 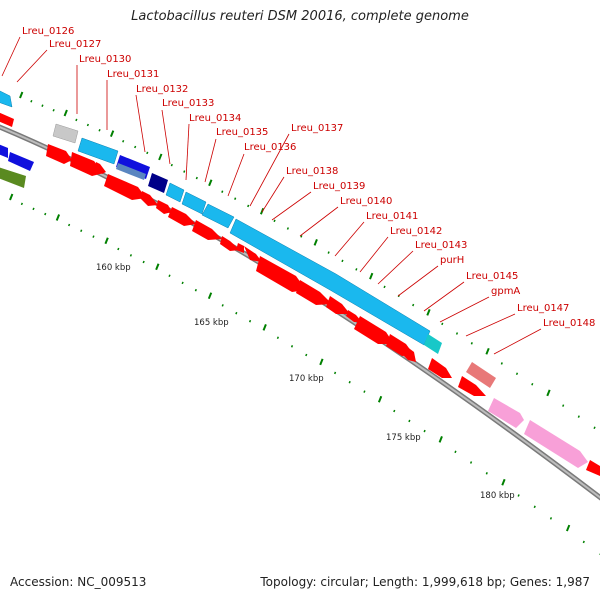 I want to click on gene-label: Lreu_0145, so click(x=492, y=276).